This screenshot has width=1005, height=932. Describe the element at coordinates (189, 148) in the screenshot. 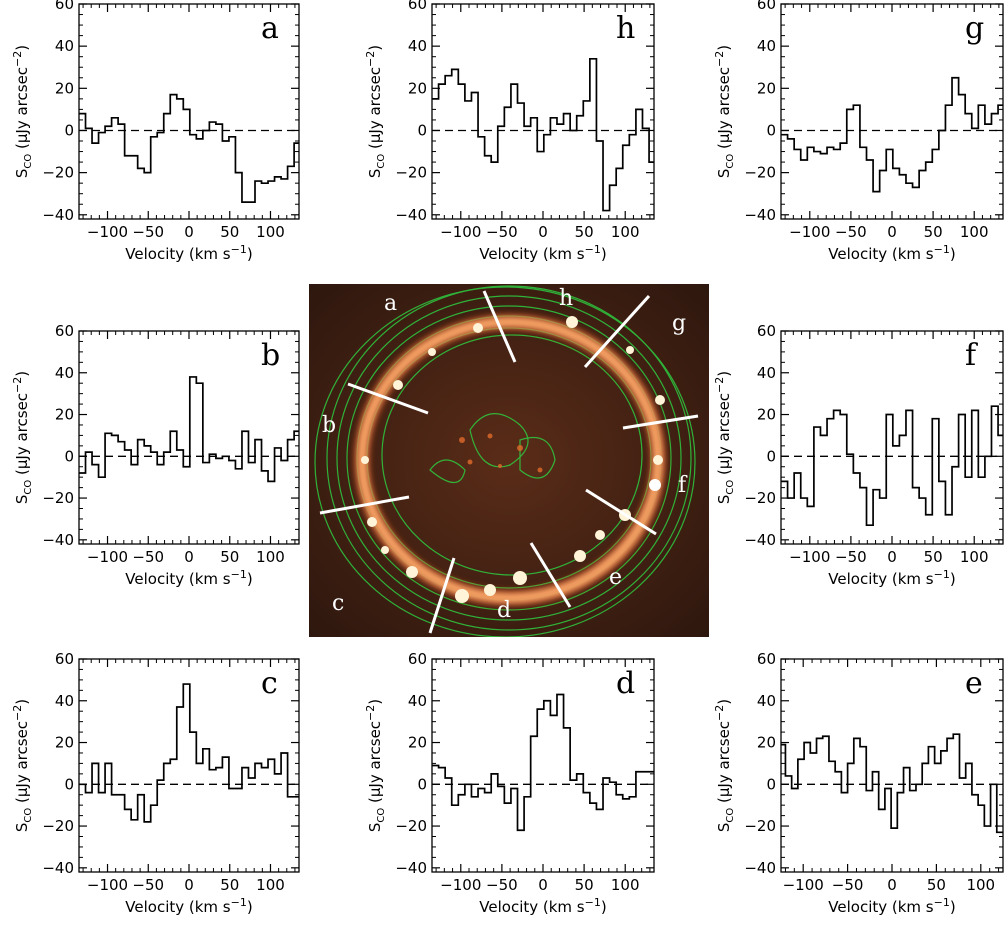

I see `spectrum-line-a` at that location.